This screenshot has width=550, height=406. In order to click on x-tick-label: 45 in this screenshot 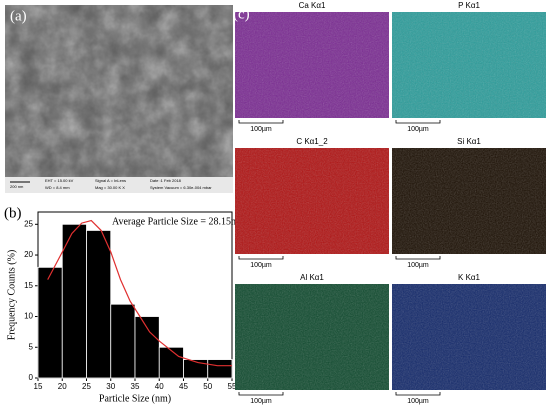, I will do `click(183, 386)`.